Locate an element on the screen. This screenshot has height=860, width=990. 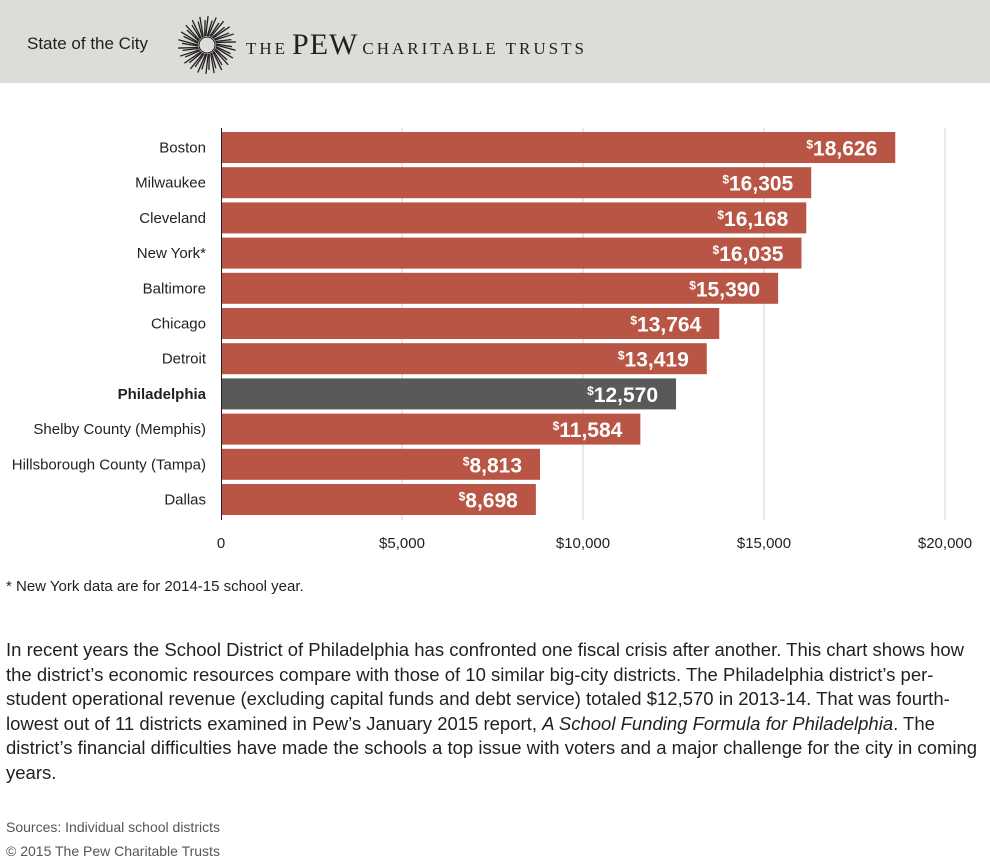
pew-sunburst-logo-icon is located at coordinates (207, 45).